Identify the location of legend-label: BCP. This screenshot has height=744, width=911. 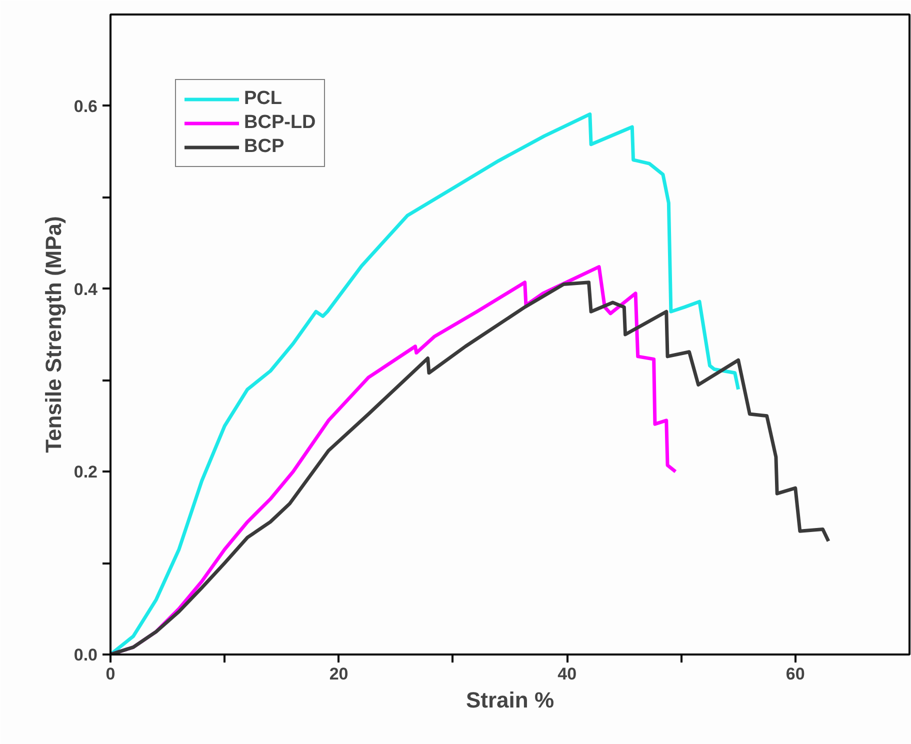
(264, 147).